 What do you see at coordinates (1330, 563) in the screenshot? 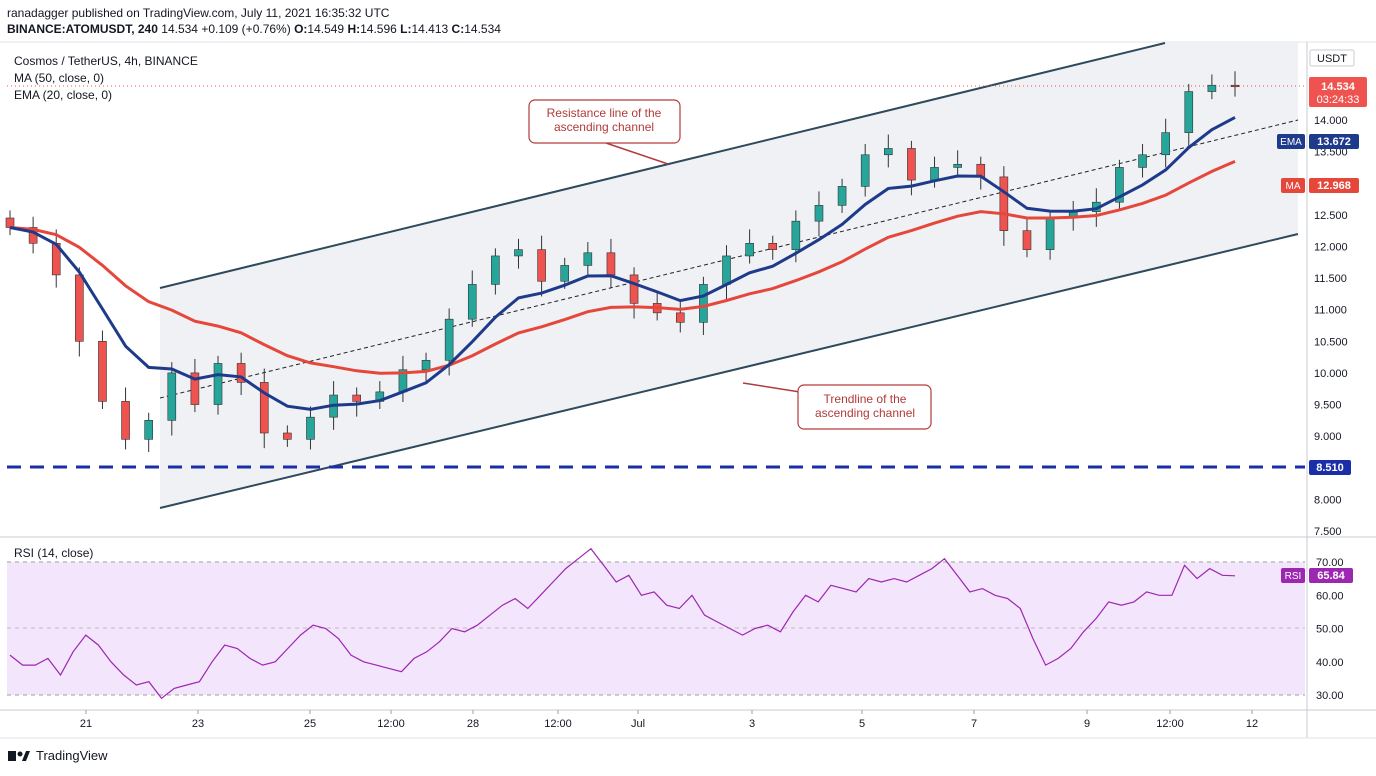
I see `rsi-tick-label: 70.00` at bounding box center [1330, 563].